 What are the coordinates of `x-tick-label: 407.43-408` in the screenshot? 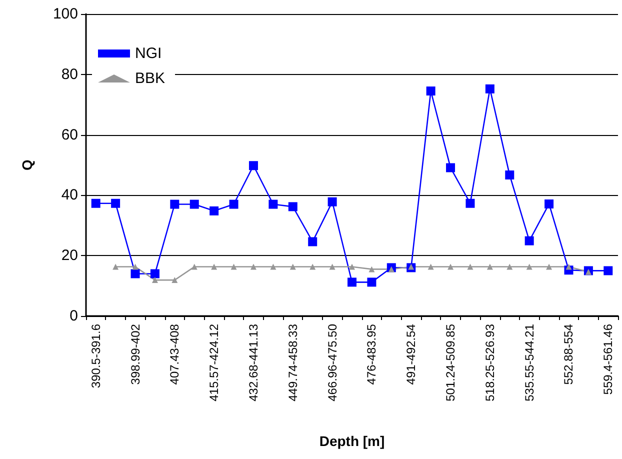 It's located at (175, 354).